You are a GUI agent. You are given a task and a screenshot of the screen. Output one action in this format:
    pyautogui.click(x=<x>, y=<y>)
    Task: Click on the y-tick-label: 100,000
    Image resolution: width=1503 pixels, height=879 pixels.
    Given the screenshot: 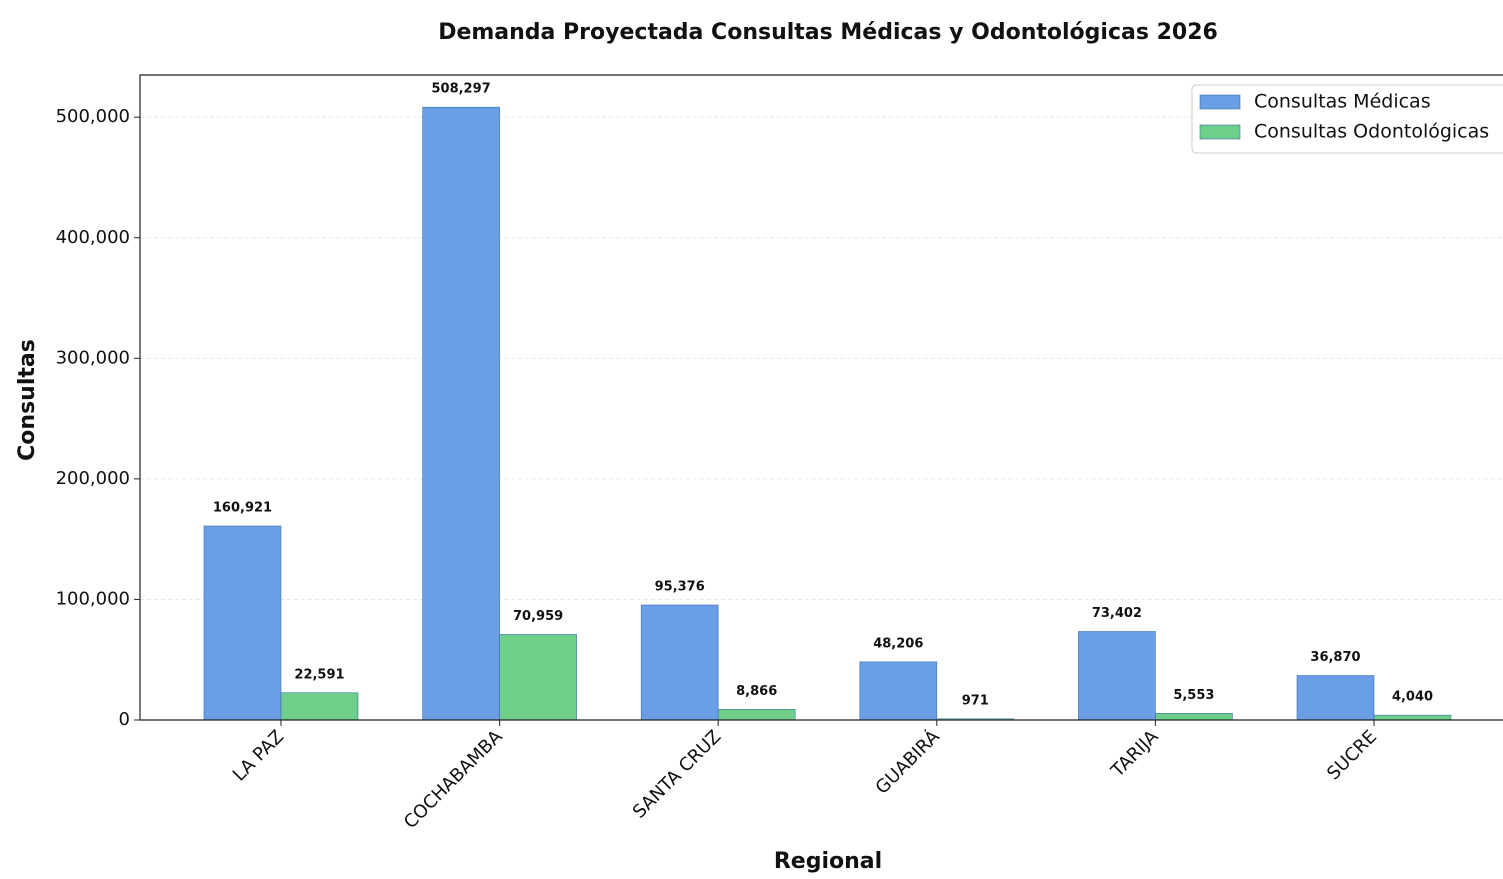 What is the action you would take?
    pyautogui.click(x=93, y=598)
    